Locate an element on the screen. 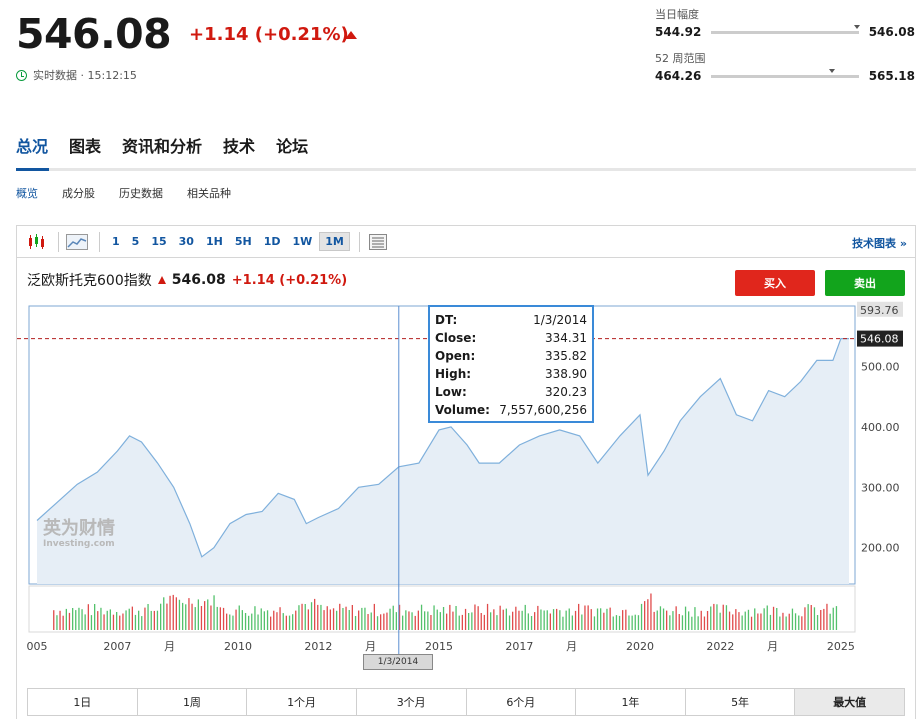 The height and width of the screenshot is (719, 920). tab-technical: 技术 is located at coordinates (239, 146).